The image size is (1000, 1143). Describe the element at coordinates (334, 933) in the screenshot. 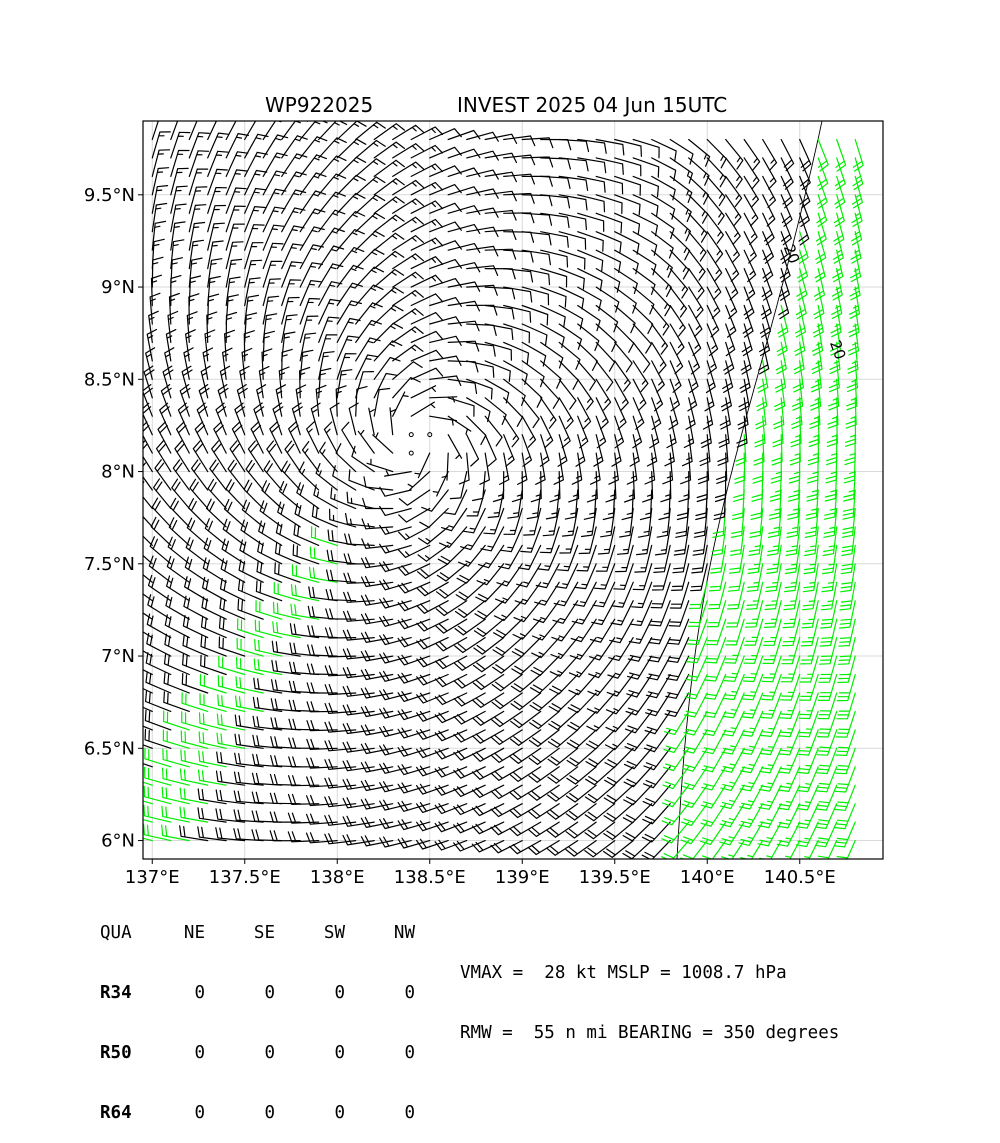

I see `header-sw: SW` at that location.